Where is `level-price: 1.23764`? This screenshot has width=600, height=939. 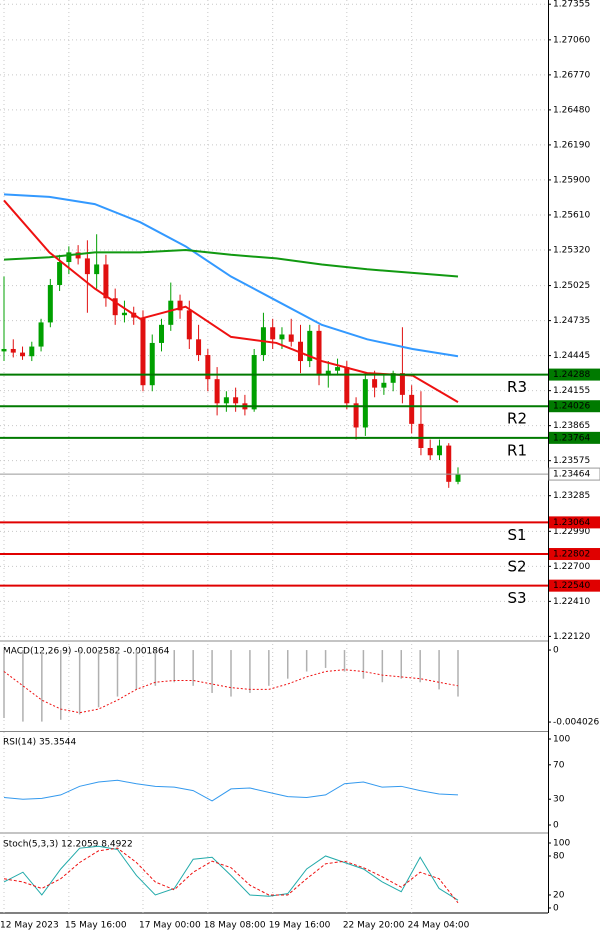 level-price: 1.23764 is located at coordinates (571, 438).